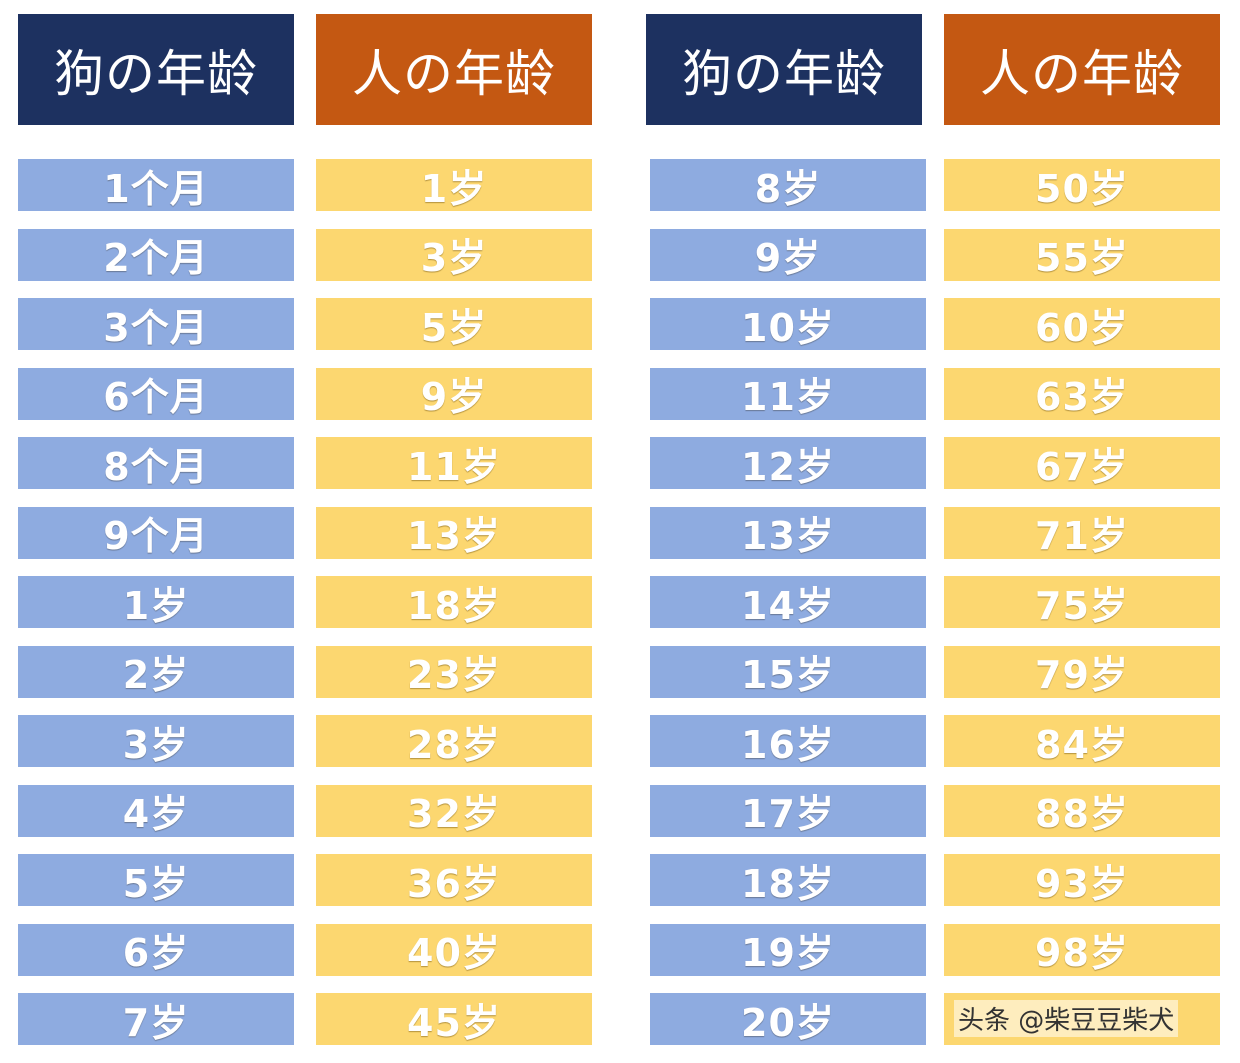 Image resolution: width=1240 pixels, height=1063 pixels. Describe the element at coordinates (1082, 949) in the screenshot. I see `human-age-cell: 98岁` at that location.